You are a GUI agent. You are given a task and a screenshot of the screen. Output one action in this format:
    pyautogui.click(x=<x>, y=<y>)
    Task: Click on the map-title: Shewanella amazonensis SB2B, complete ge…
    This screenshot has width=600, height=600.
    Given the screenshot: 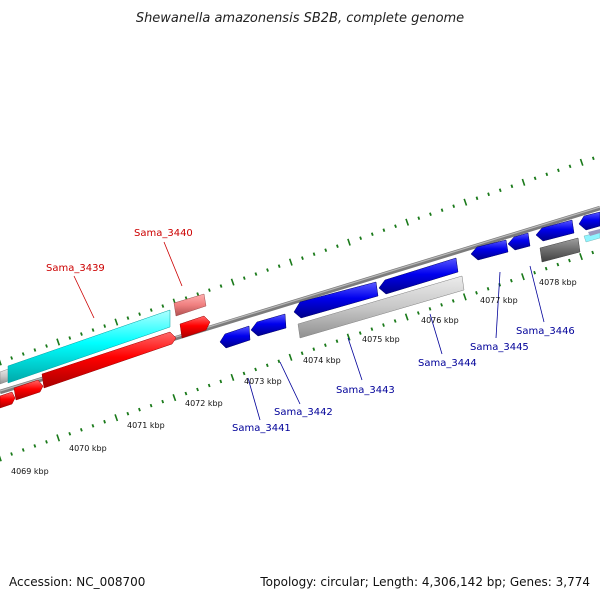 What is the action you would take?
    pyautogui.click(x=300, y=18)
    